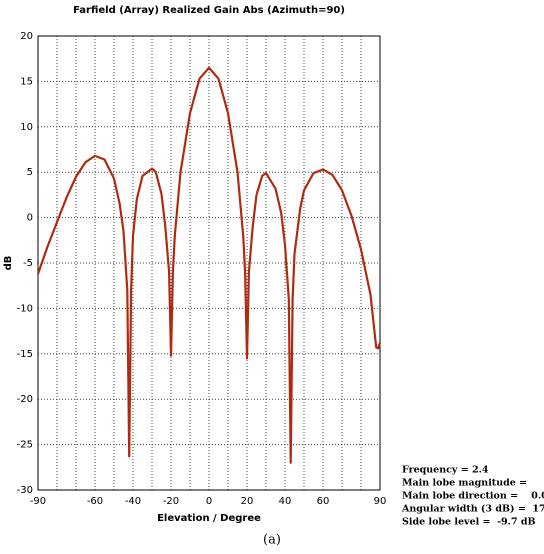 This screenshot has width=544, height=554. I want to click on y-tick-label: 10, so click(26, 127).